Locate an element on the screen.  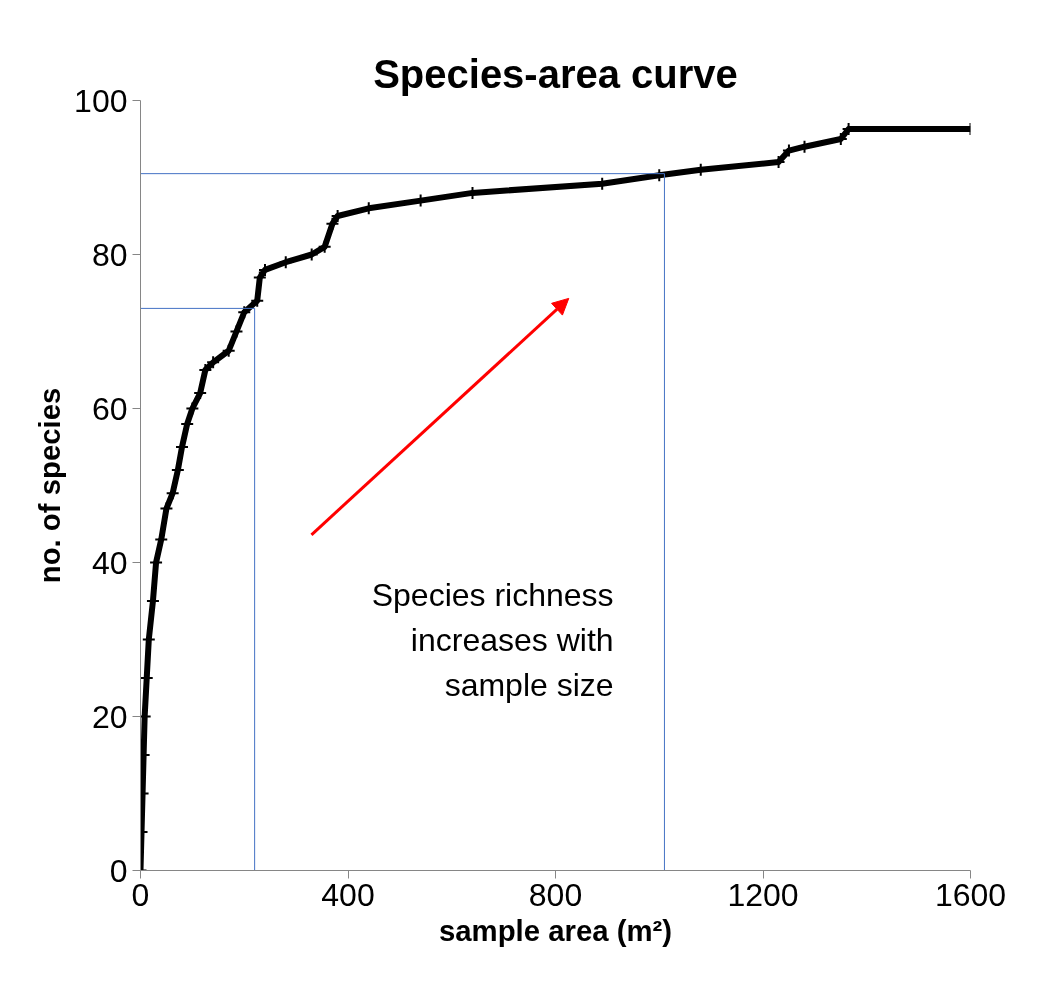
y-tick-label: 60 is located at coordinates (109, 408).